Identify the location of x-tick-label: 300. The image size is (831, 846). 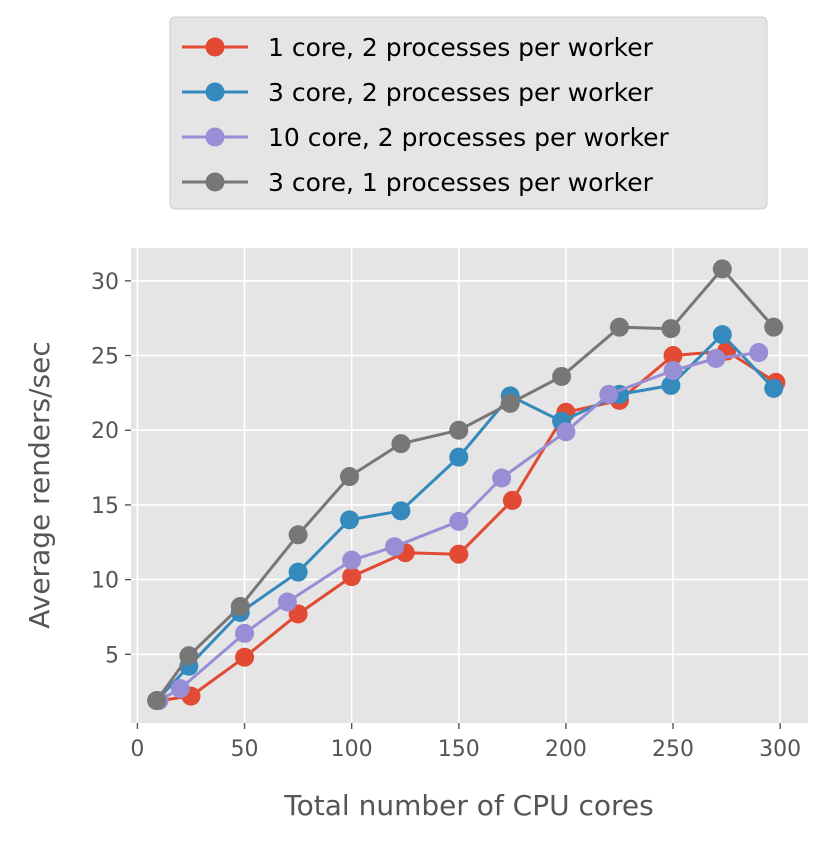
(780, 749).